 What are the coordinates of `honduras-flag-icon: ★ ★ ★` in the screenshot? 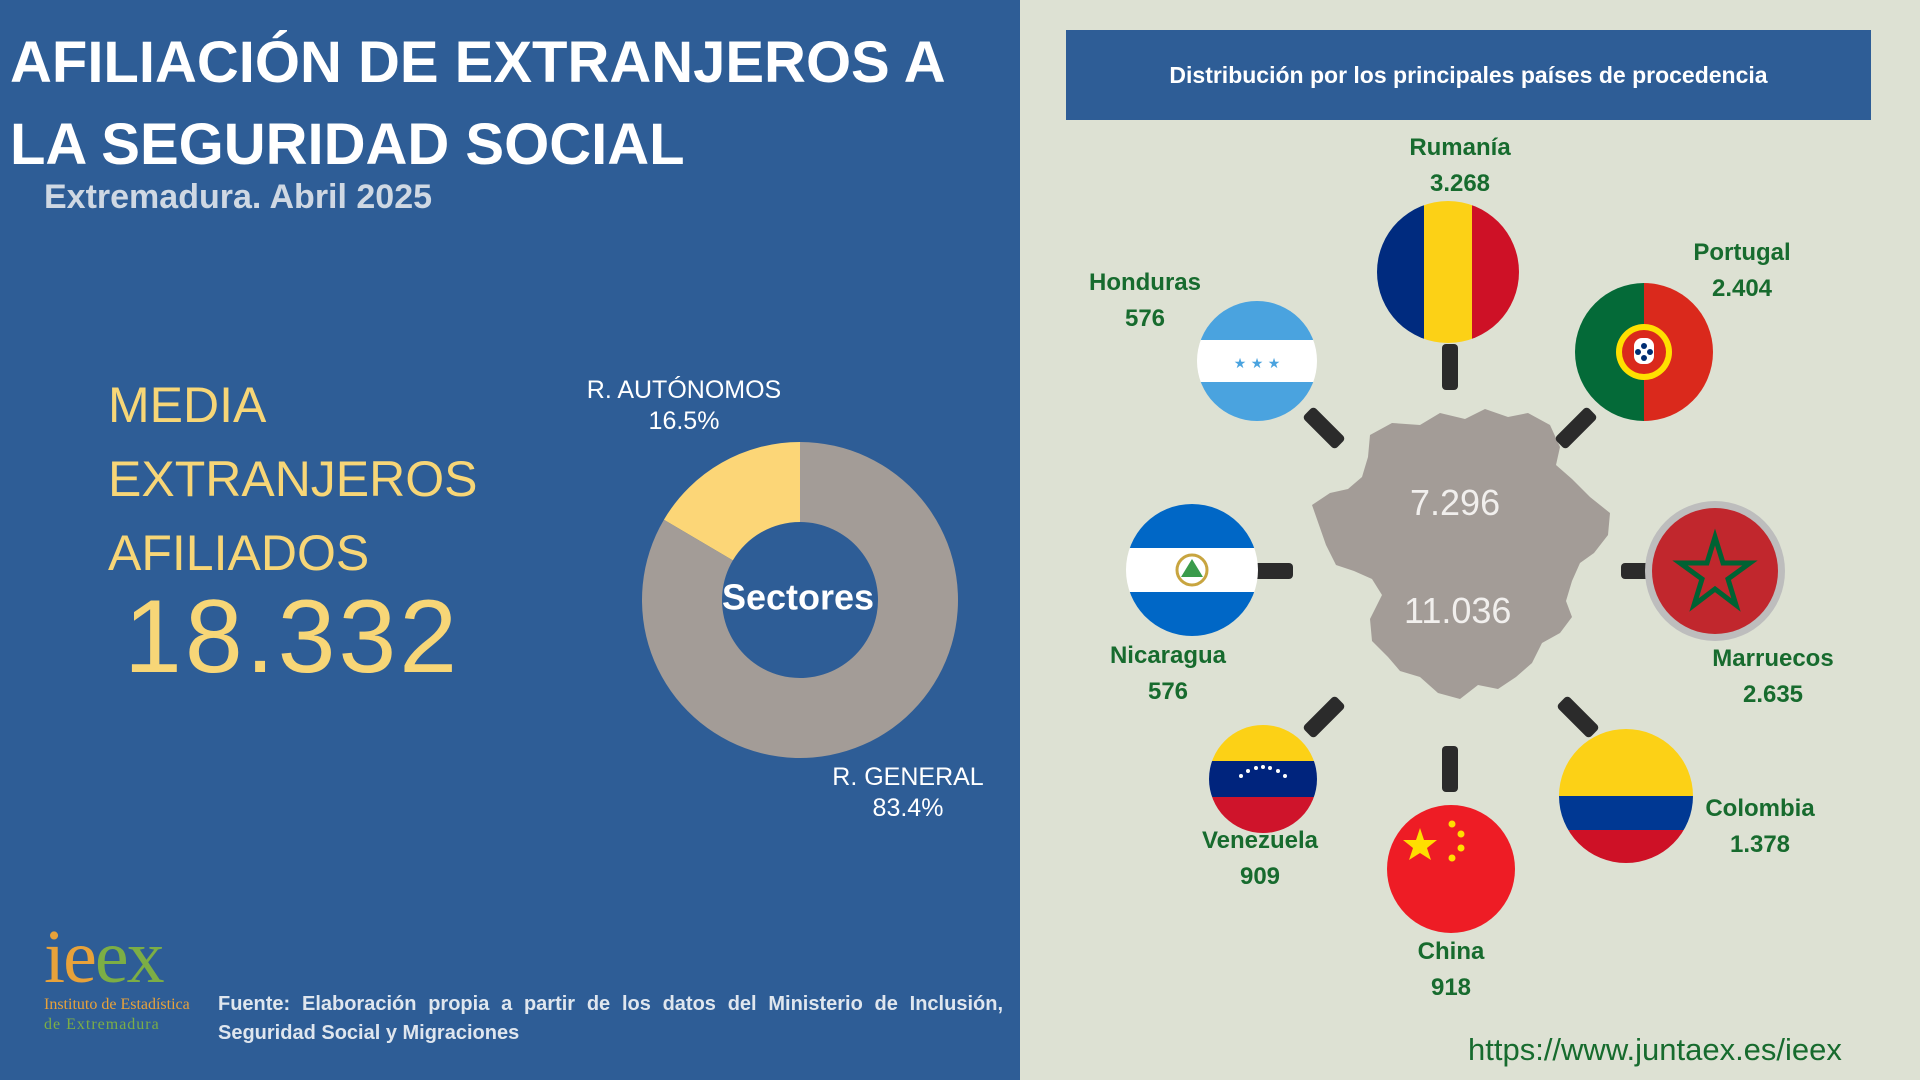 It's located at (1257, 361).